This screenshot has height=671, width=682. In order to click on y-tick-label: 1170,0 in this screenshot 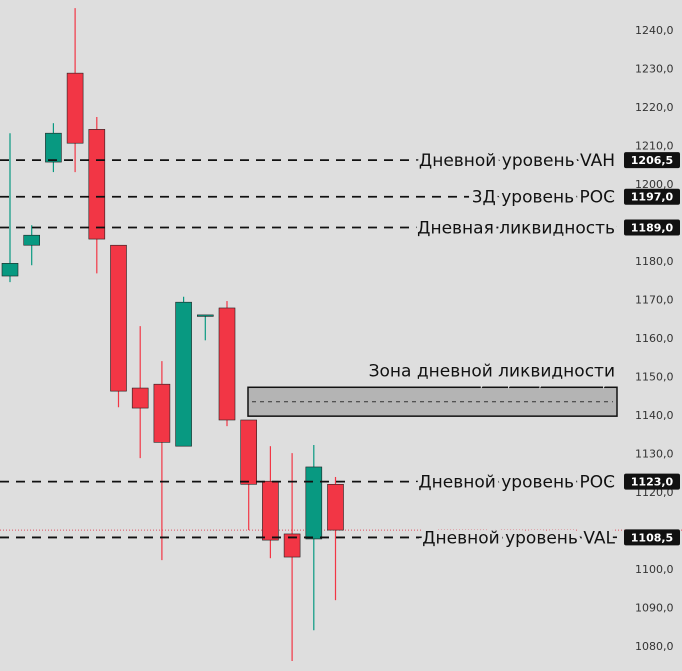, I will do `click(654, 300)`.